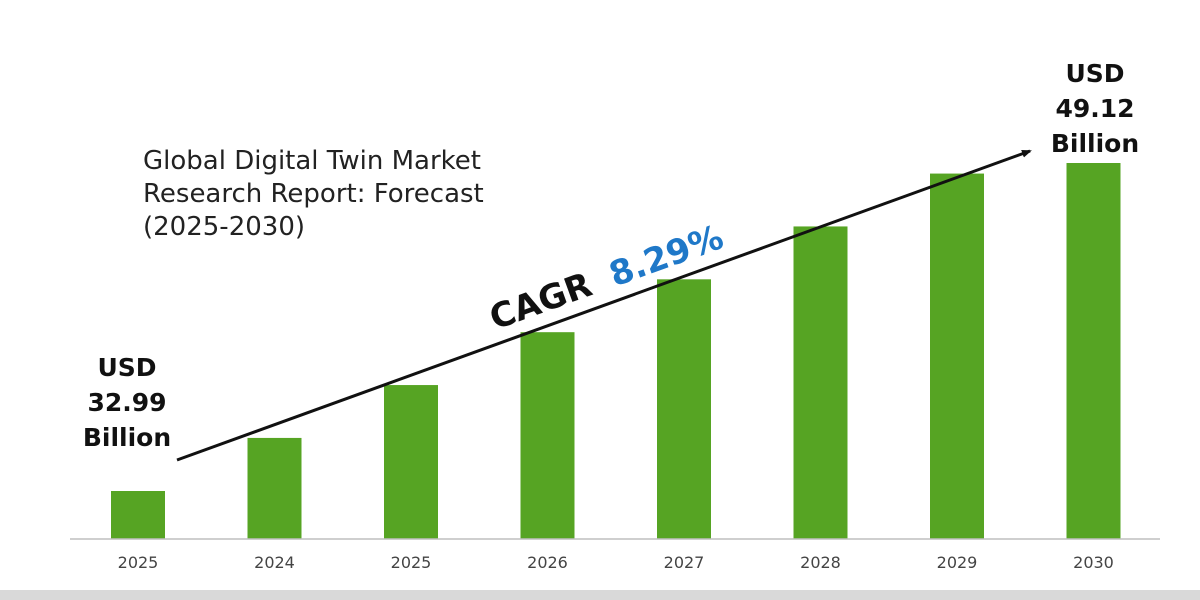  Describe the element at coordinates (547, 562) in the screenshot. I see `x-tick-label-3: 2026` at that location.